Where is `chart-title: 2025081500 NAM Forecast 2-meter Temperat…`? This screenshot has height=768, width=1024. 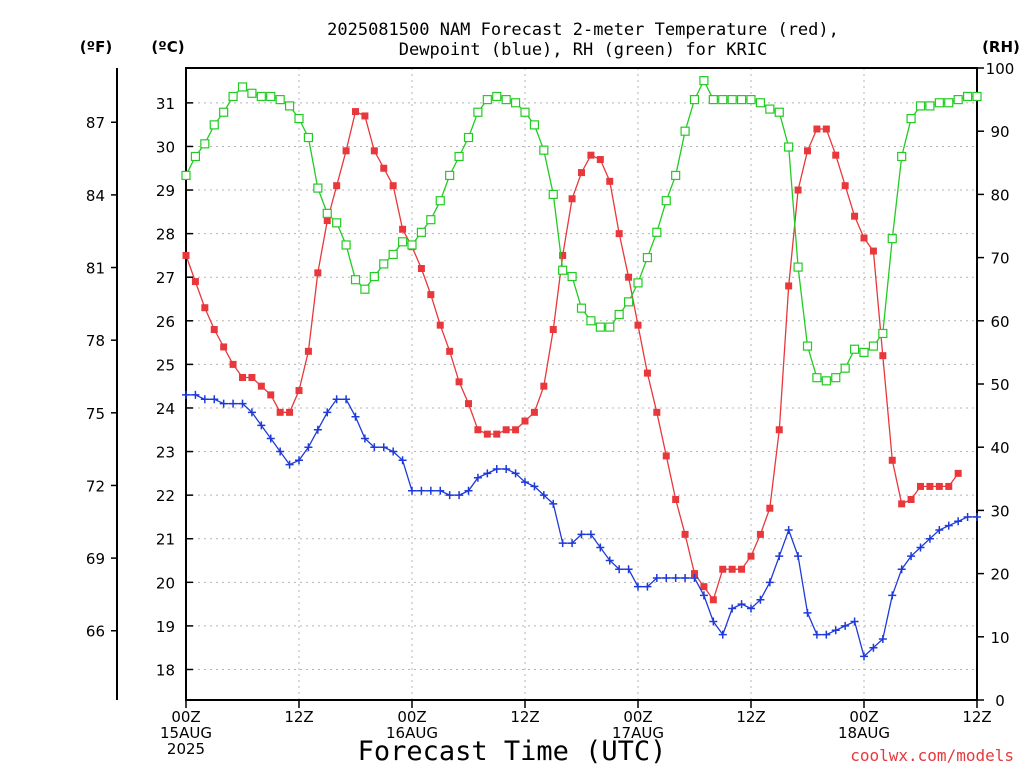 chart-title: 2025081500 NAM Forecast 2-meter Temperat… is located at coordinates (583, 30).